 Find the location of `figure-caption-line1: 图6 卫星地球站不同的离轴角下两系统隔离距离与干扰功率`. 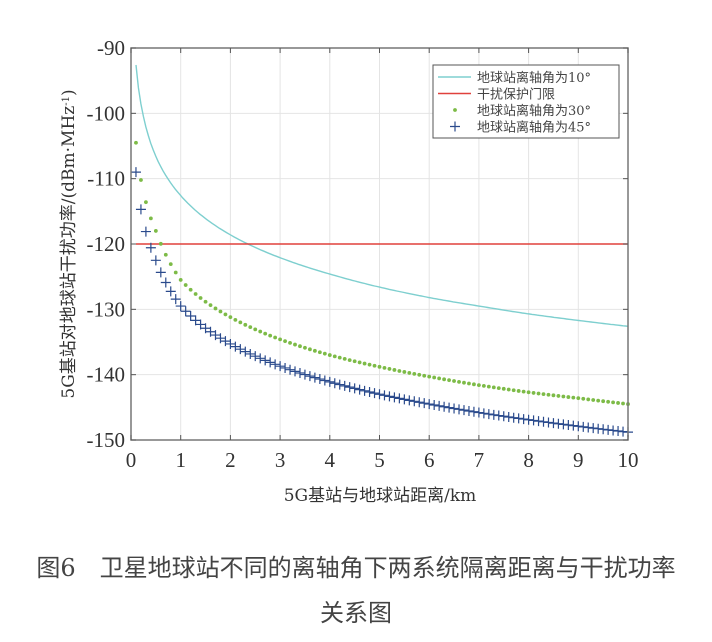

figure-caption-line1: 图6 卫星地球站不同的离轴角下两系统隔离距离与干扰功率 is located at coordinates (356, 568).